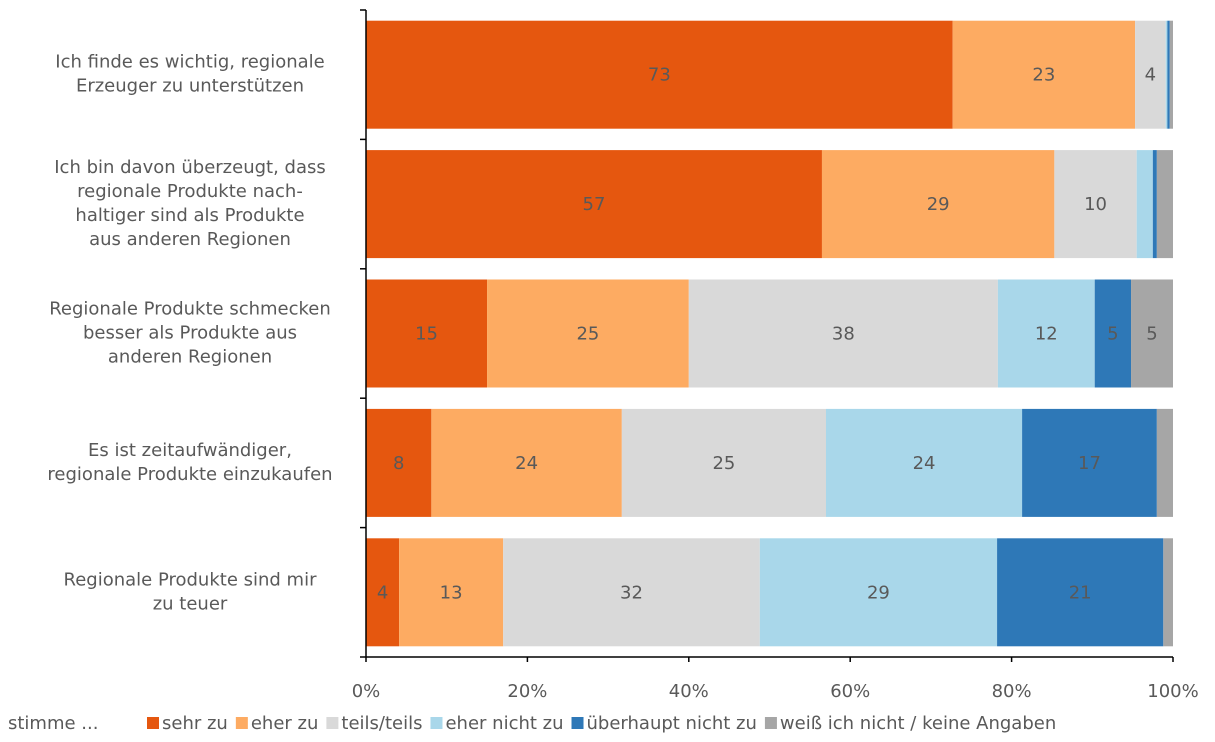  I want to click on x-tick-label: 40%, so click(689, 691).